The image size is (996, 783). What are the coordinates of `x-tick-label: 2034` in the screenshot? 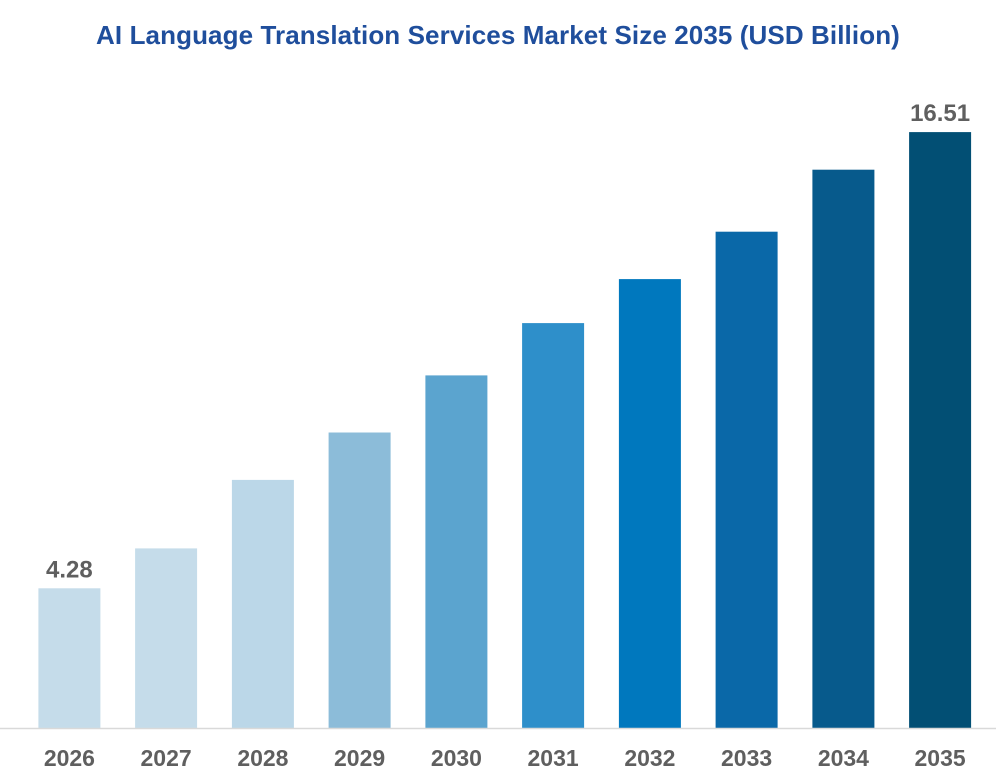 It's located at (843, 758).